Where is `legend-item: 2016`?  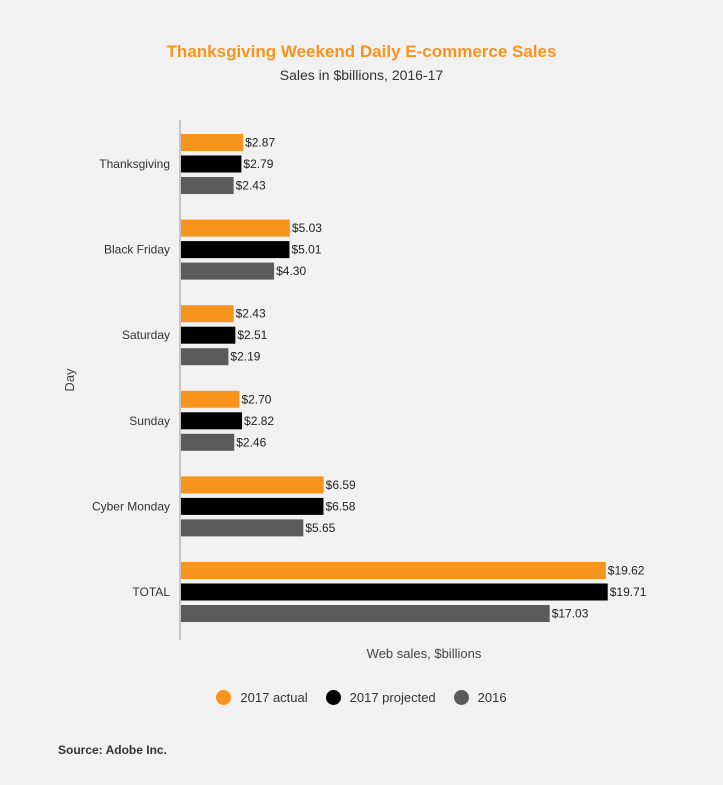 legend-item: 2016 is located at coordinates (480, 697).